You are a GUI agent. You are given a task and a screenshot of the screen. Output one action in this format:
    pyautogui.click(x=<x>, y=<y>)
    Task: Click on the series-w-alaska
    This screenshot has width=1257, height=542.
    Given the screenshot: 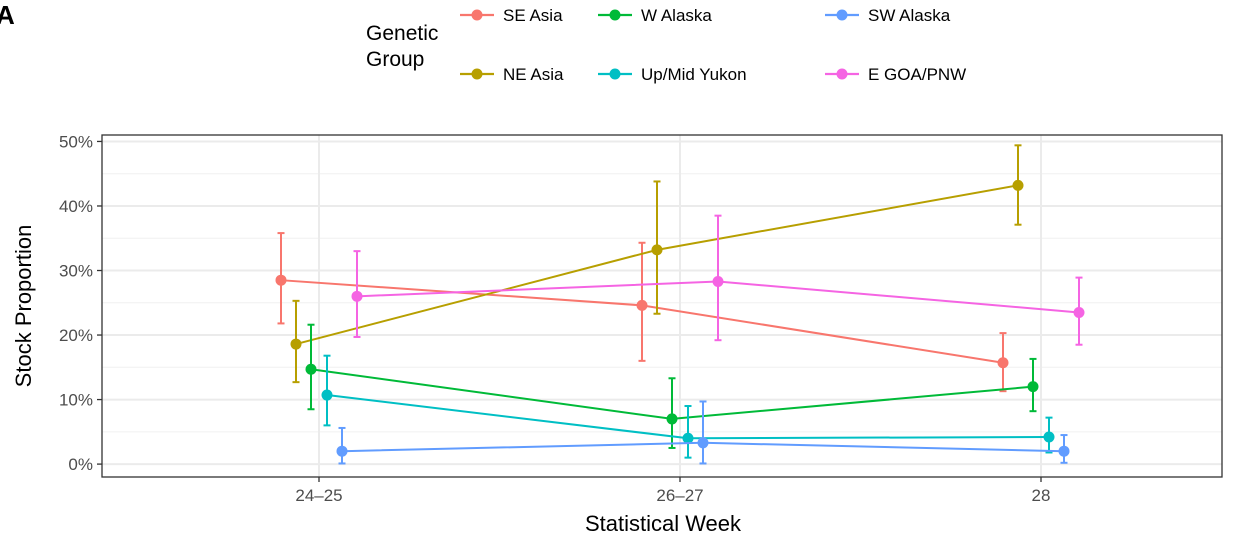 What is the action you would take?
    pyautogui.click(x=672, y=386)
    